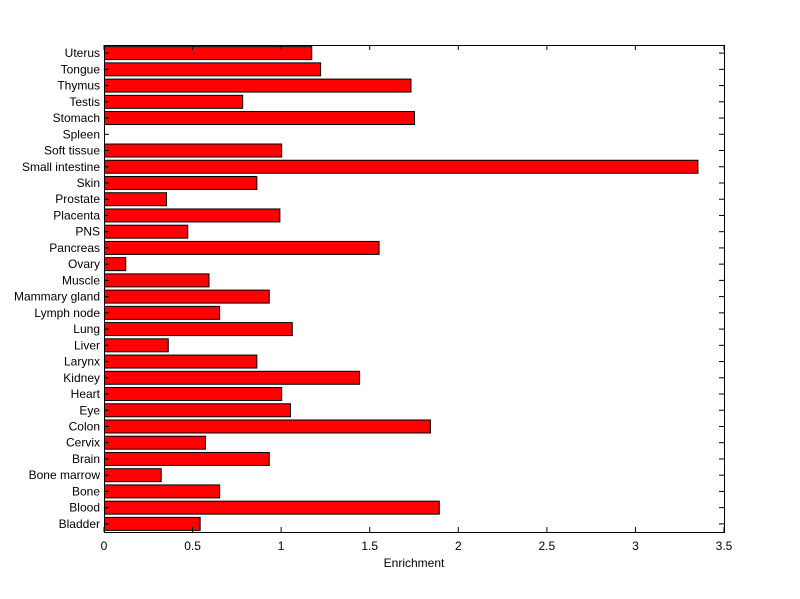 The image size is (800, 599). Describe the element at coordinates (192, 215) in the screenshot. I see `bar-placenta` at that location.